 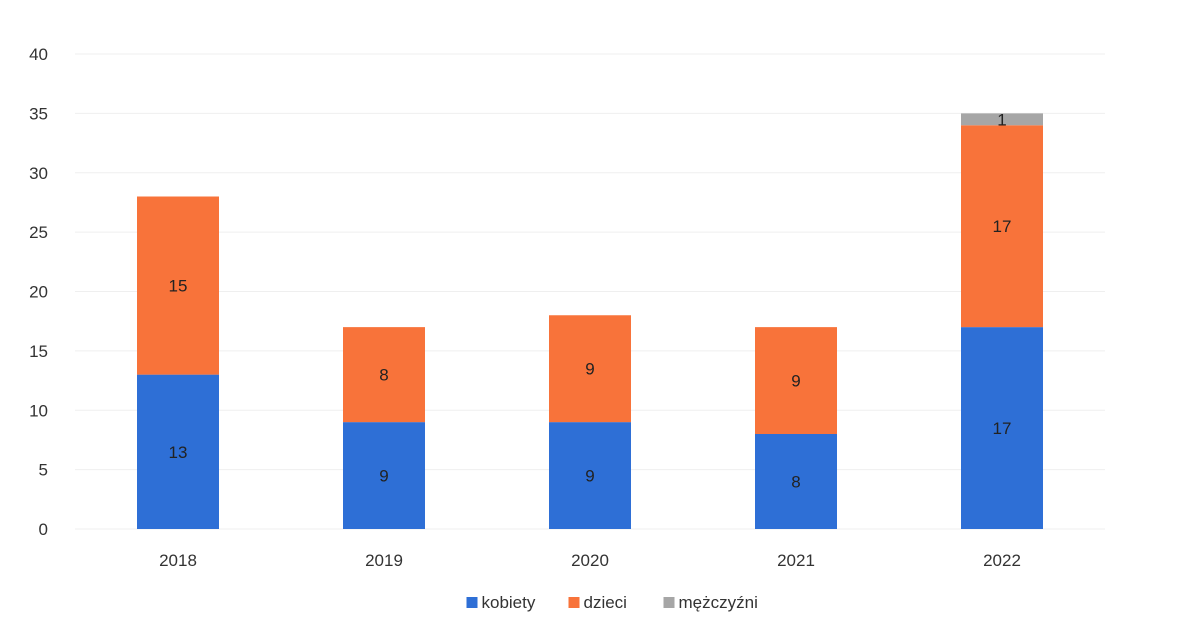 I want to click on x-tick-label: 2022, so click(x=1002, y=560).